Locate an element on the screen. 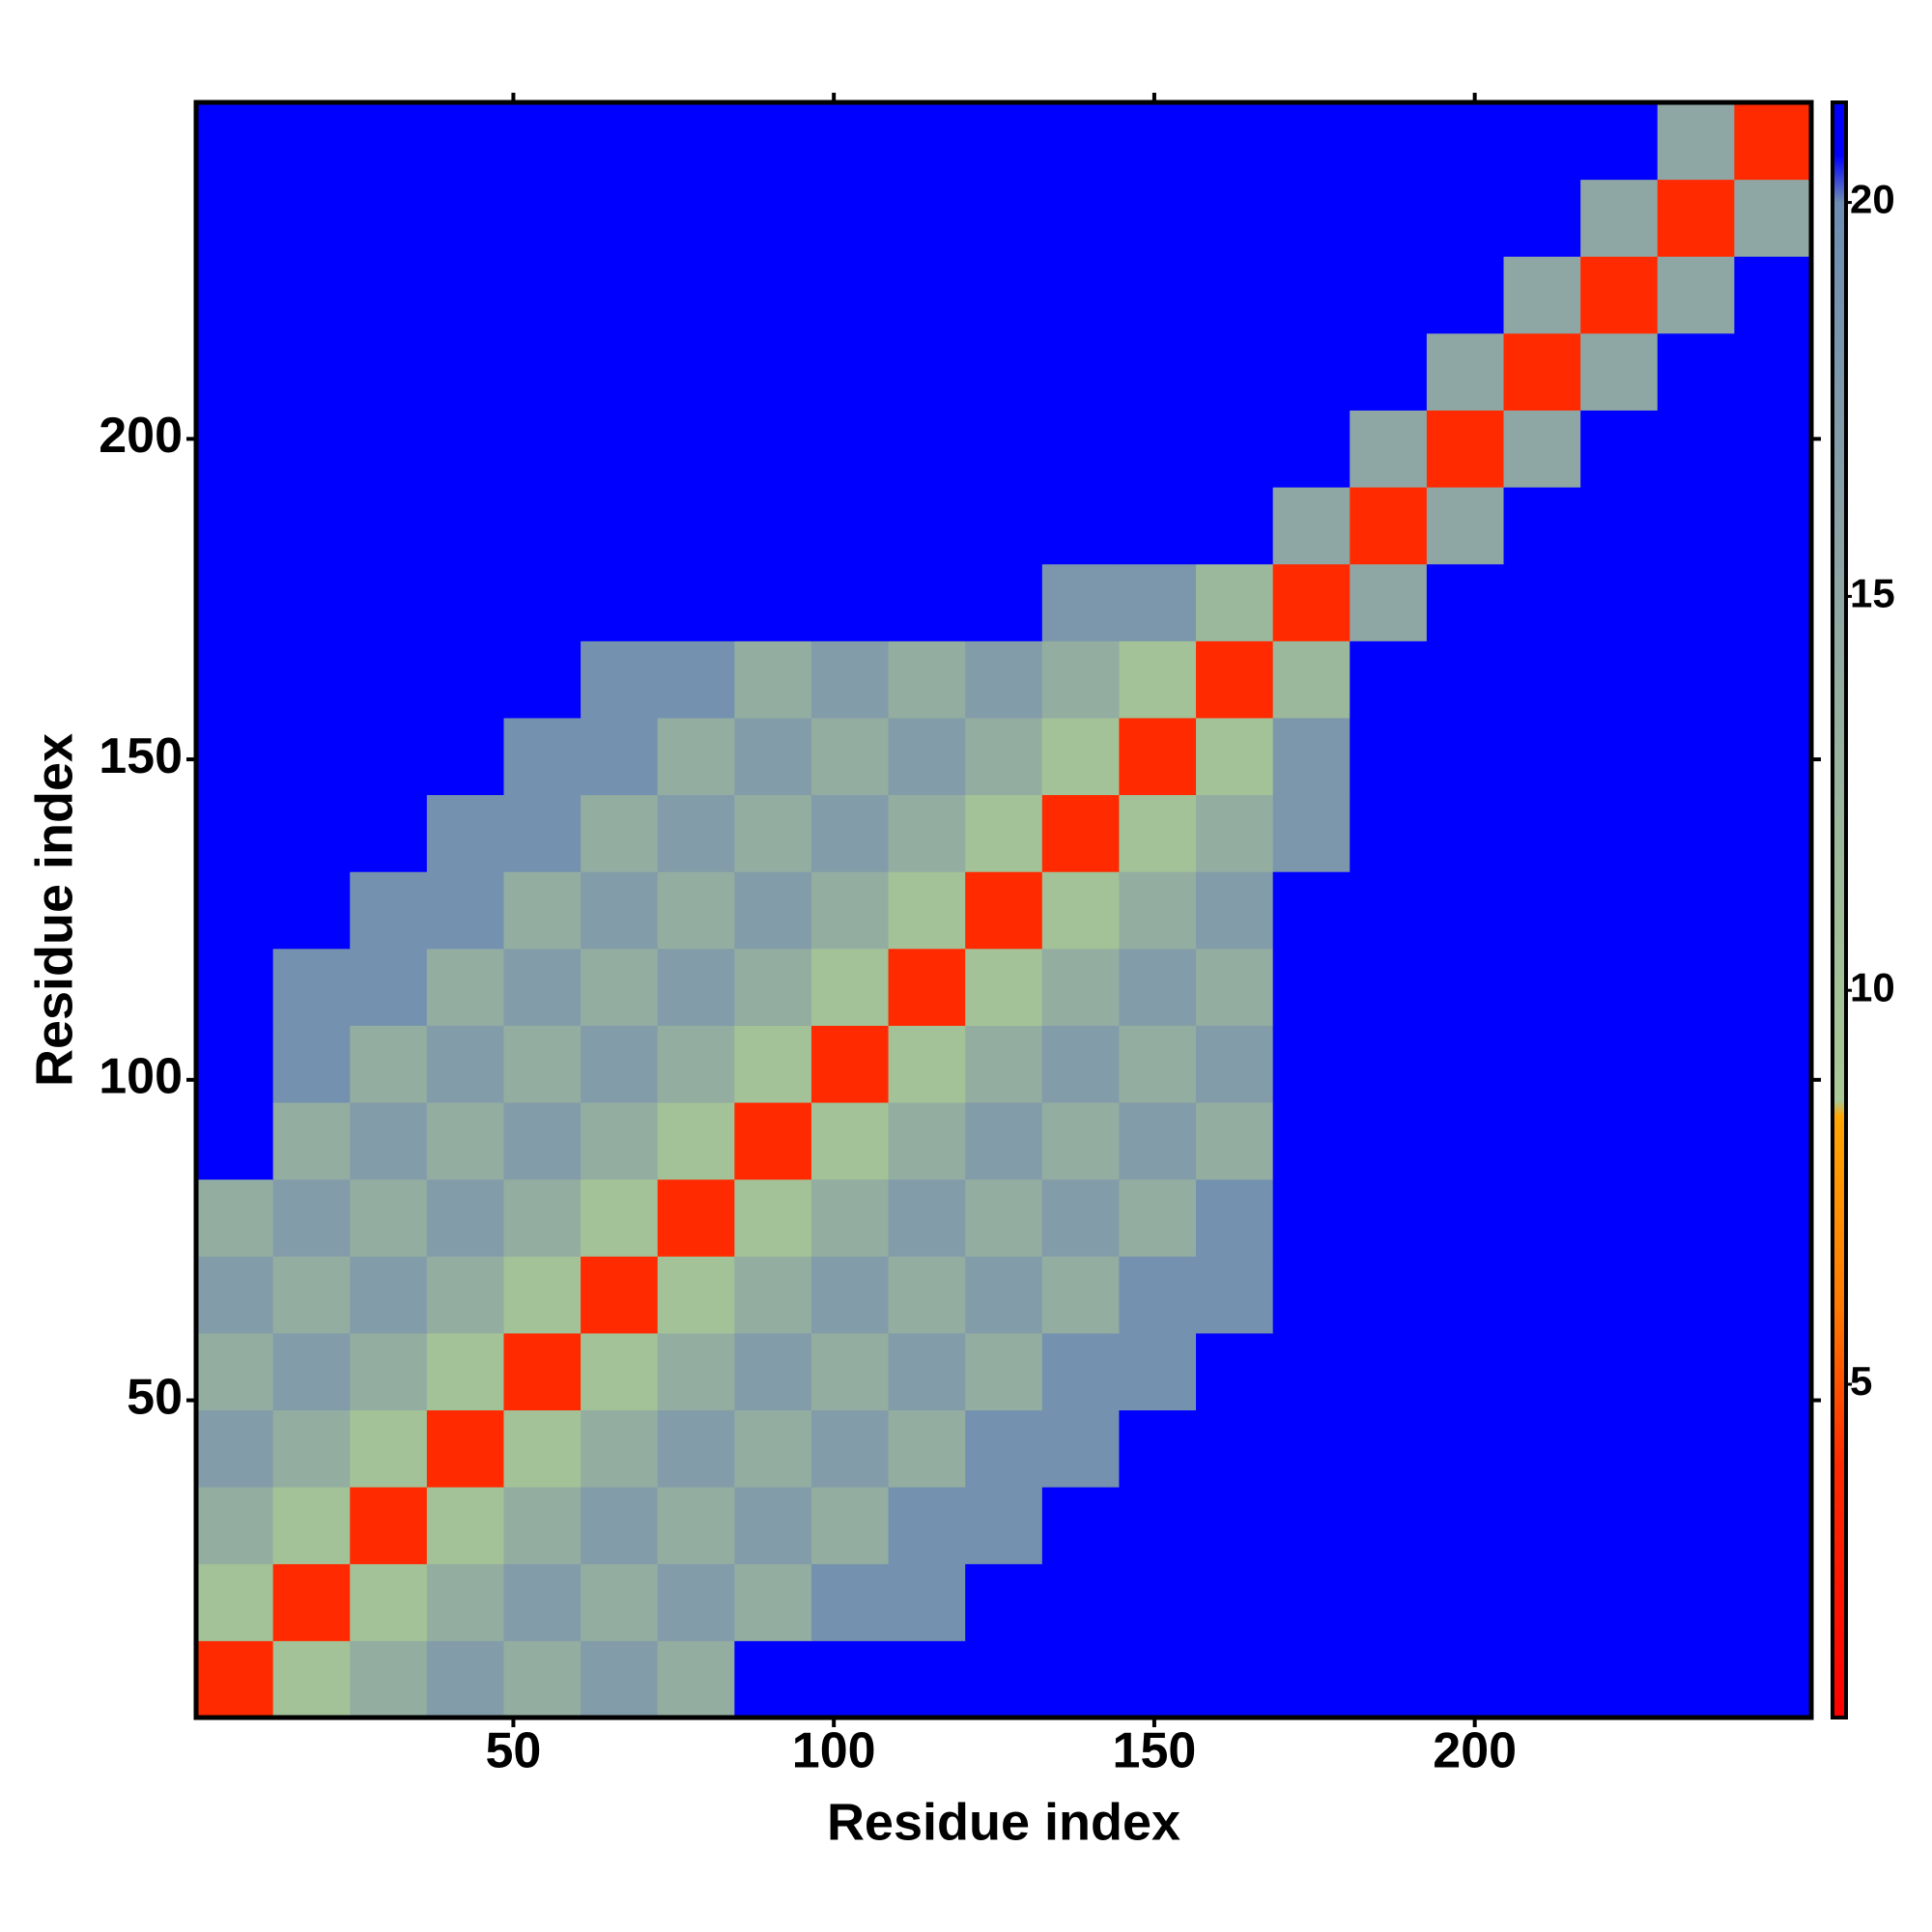 The width and height of the screenshot is (1932, 1932). x-tick-label: 100 is located at coordinates (834, 1751).